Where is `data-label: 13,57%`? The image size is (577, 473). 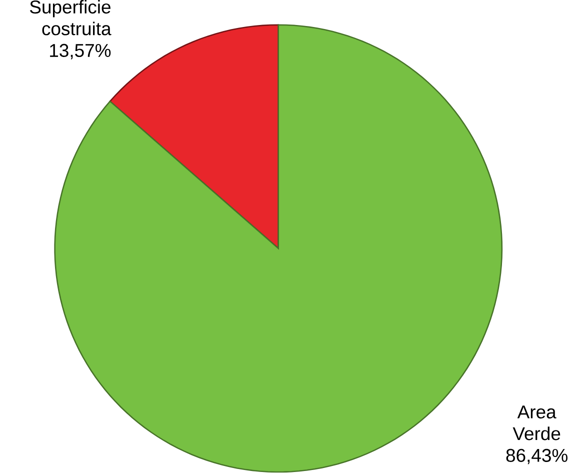 data-label: 13,57% is located at coordinates (80, 52).